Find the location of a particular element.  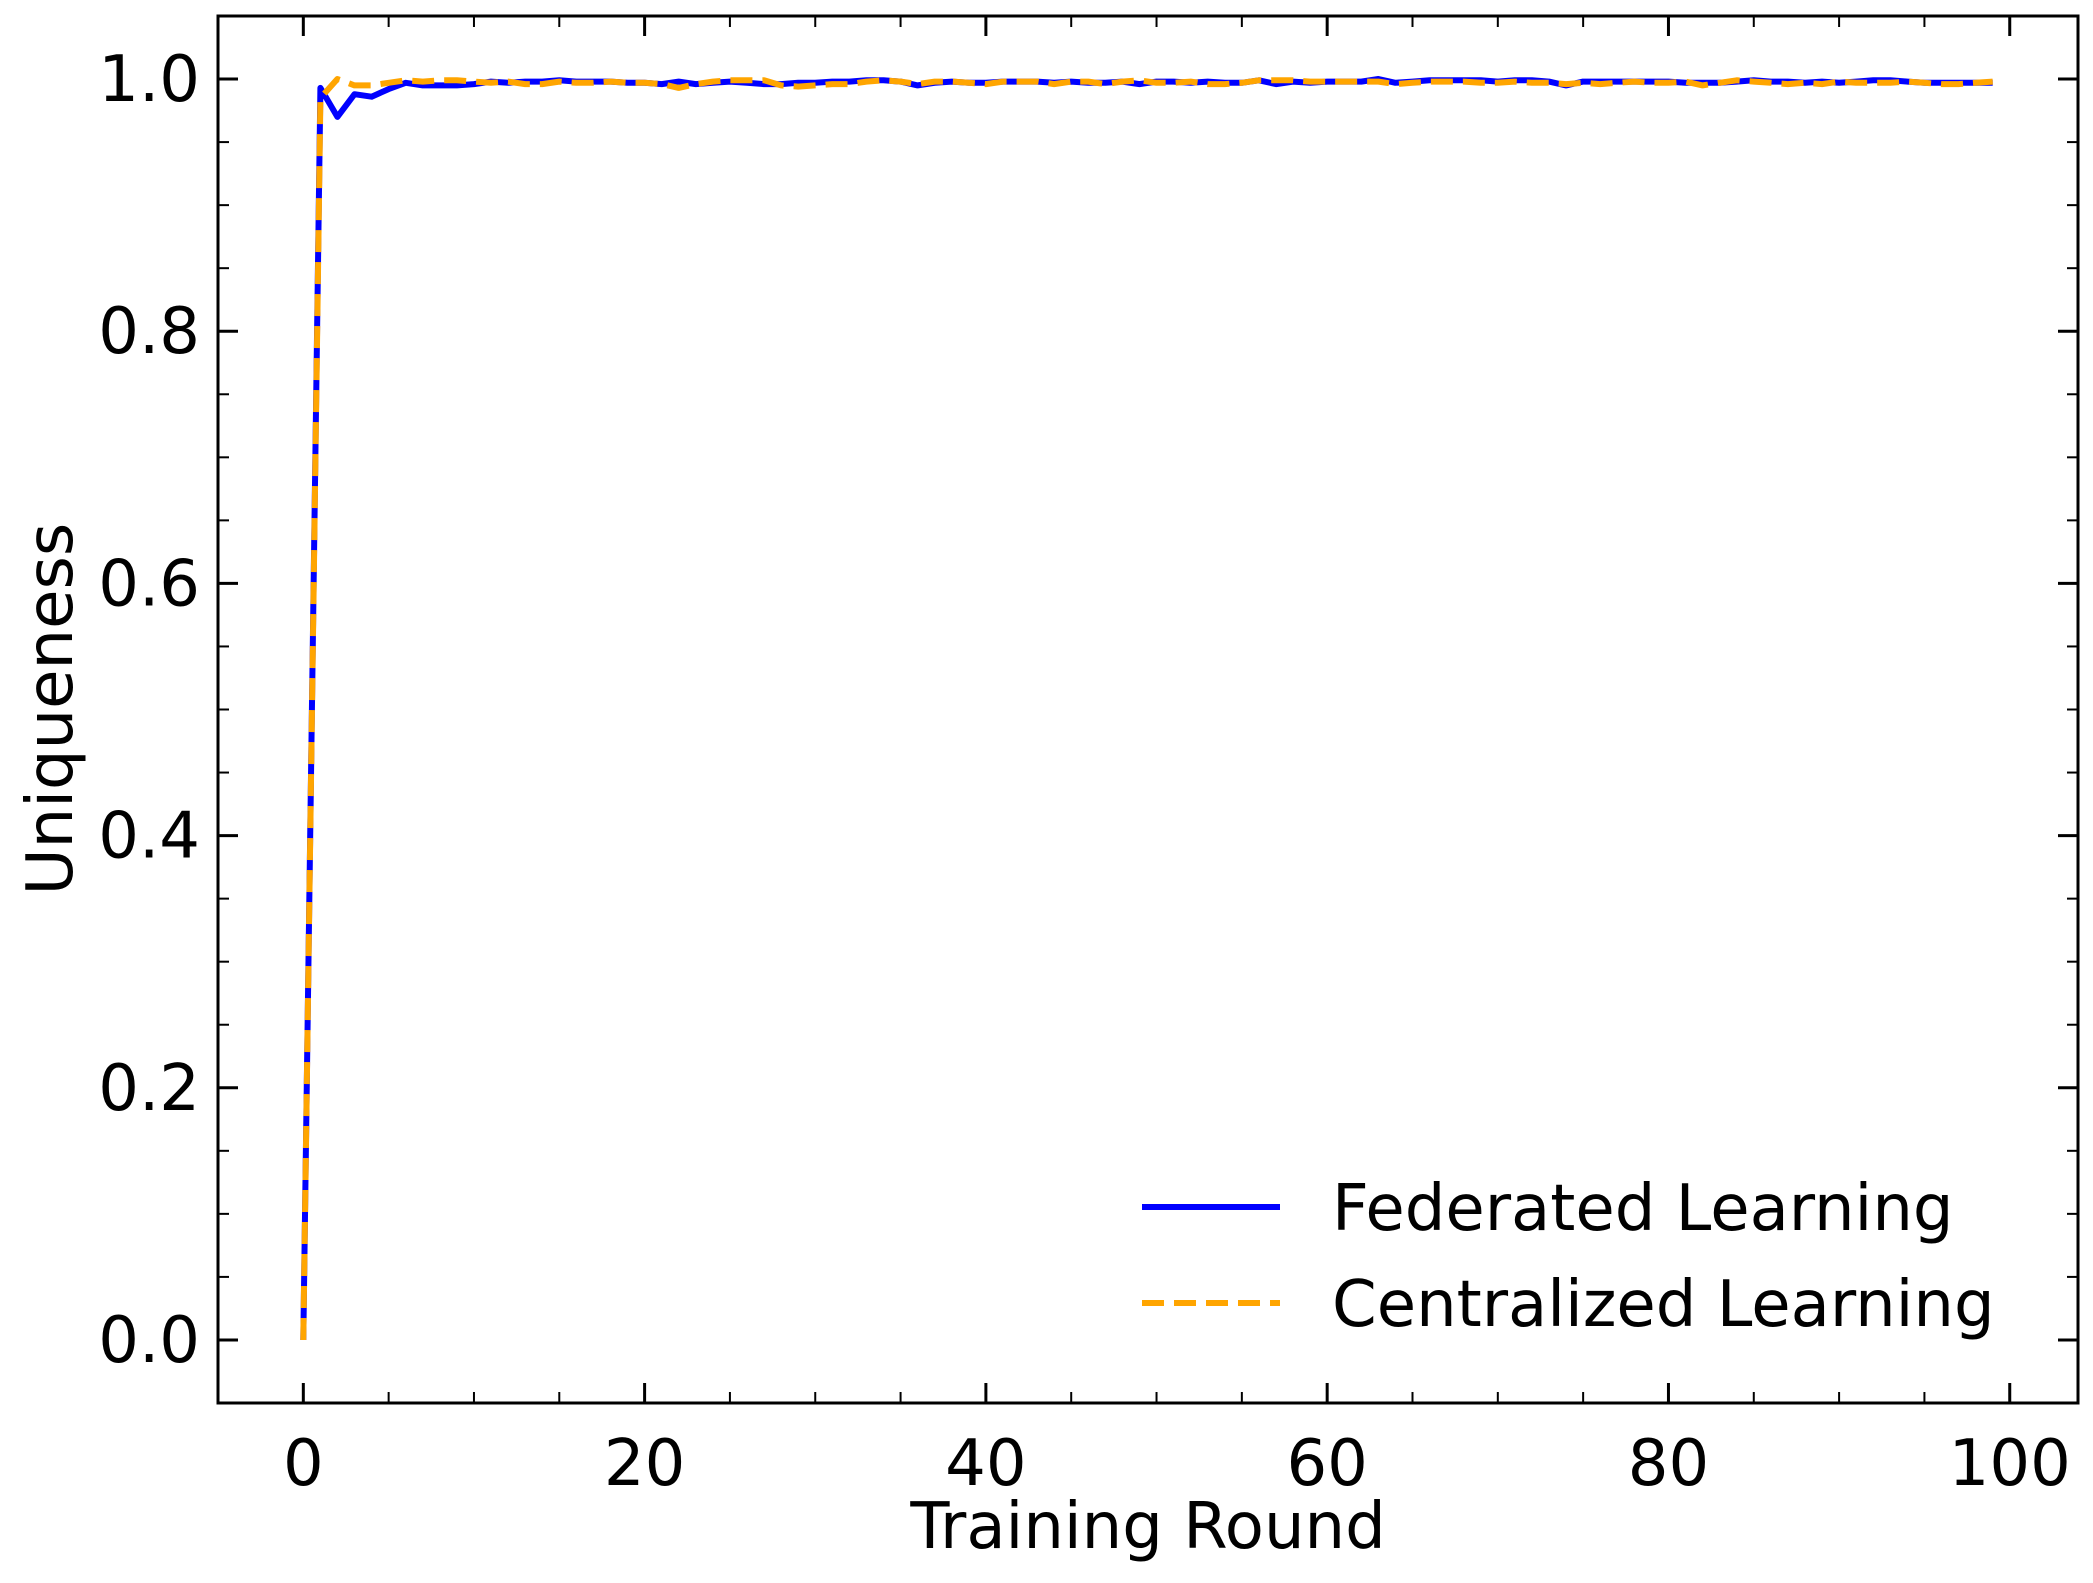

x-tick-label: 40 is located at coordinates (985, 1464).